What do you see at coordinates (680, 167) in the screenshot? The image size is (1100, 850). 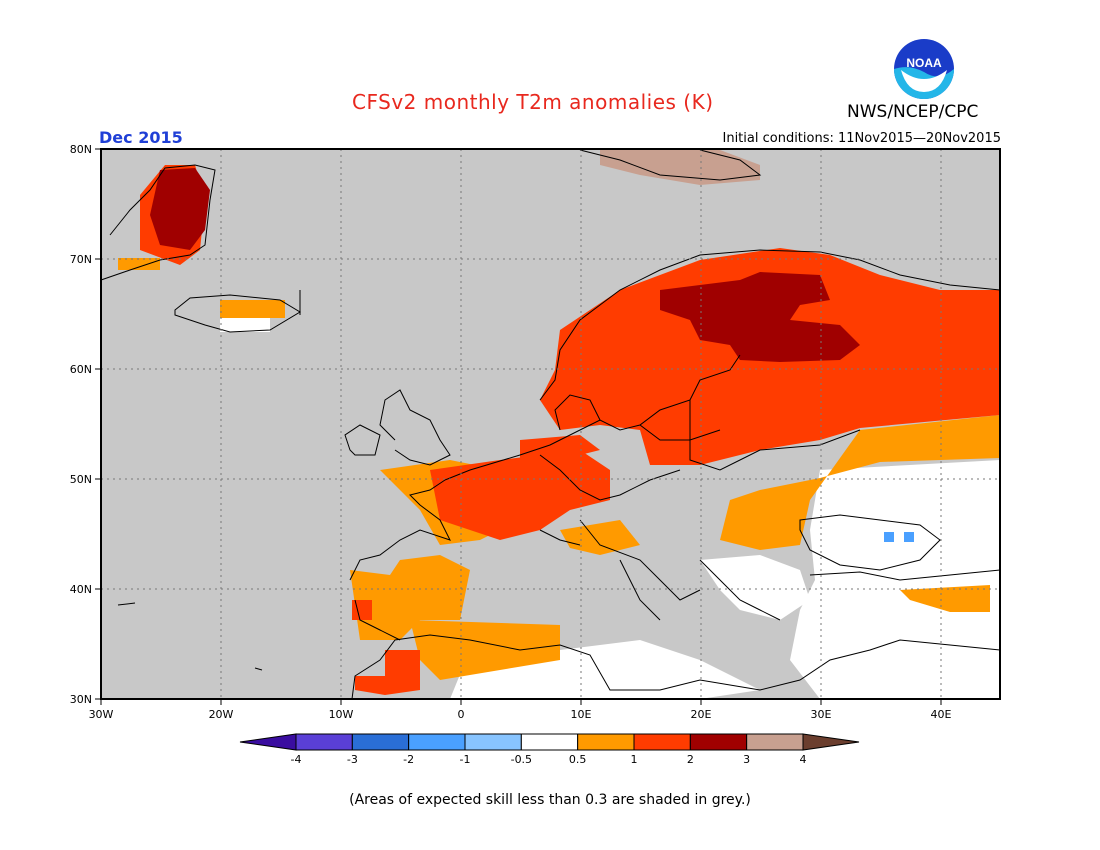 I see `anomaly-tan-regions` at bounding box center [680, 167].